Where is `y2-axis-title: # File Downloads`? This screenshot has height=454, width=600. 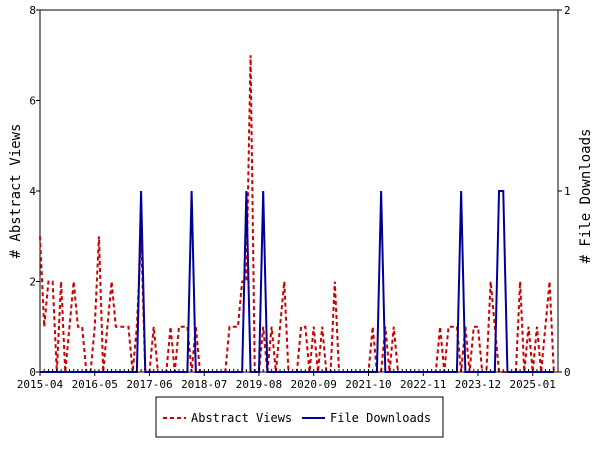
y2-axis-title: # File Downloads is located at coordinates (586, 196).